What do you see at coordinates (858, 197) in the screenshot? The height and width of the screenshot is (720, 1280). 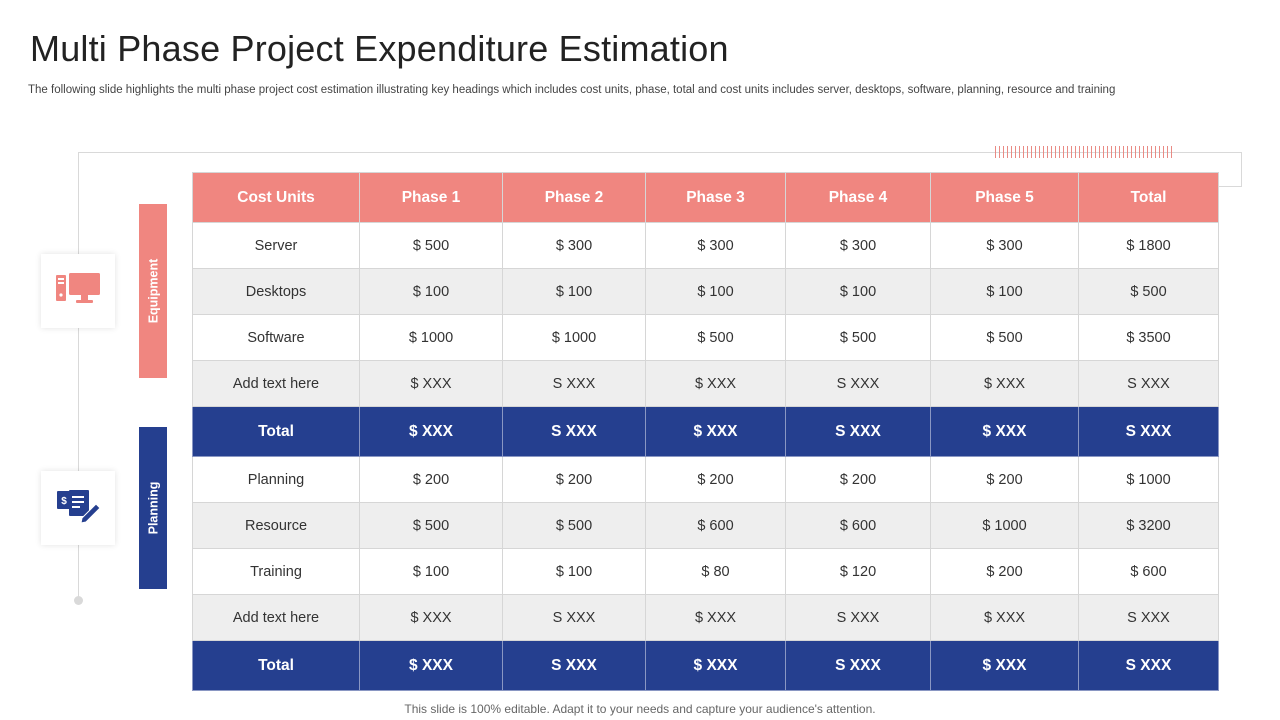 I see `column-header: Phase 4` at bounding box center [858, 197].